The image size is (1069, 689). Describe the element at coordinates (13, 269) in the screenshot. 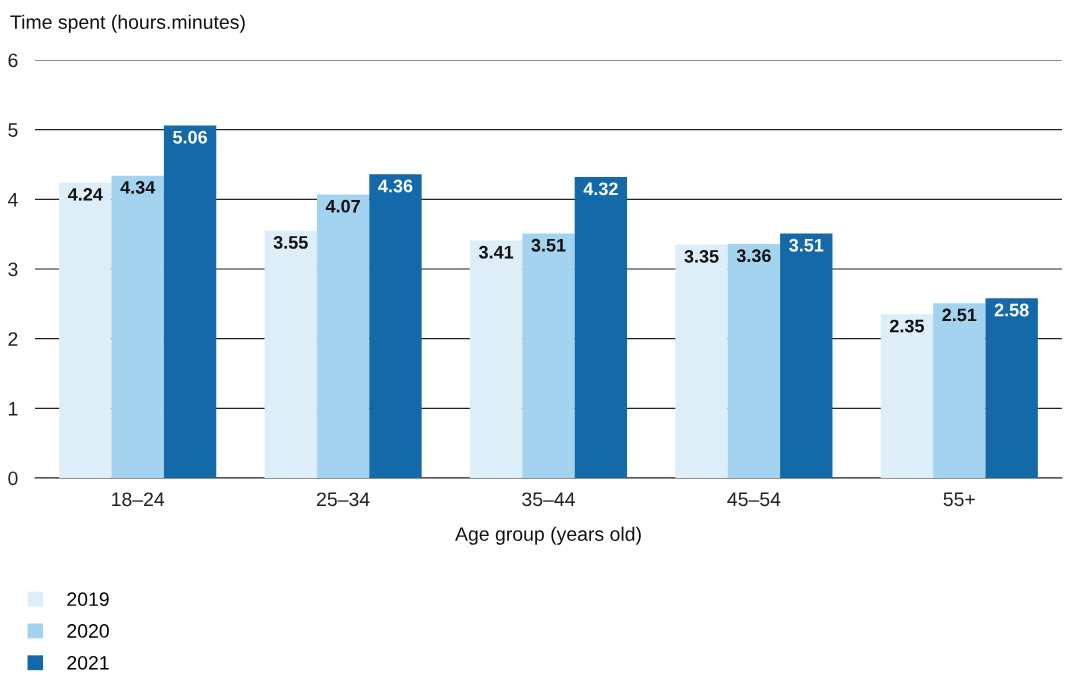

I see `y-tick-label: 3` at that location.